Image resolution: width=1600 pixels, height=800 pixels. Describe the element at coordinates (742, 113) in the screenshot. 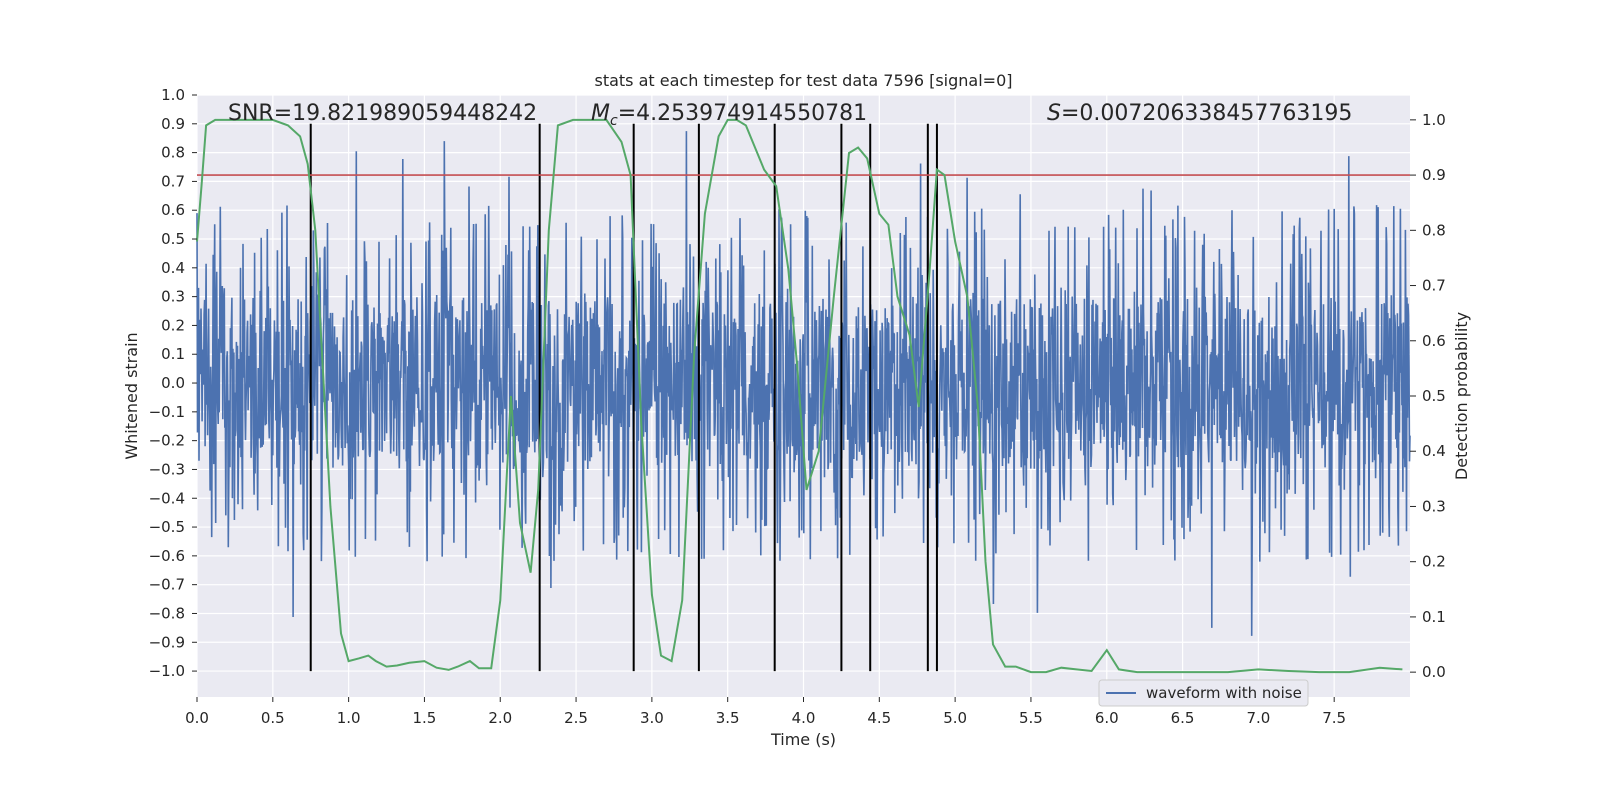

I see `chirp-mass-value: =4.253974914550781` at that location.